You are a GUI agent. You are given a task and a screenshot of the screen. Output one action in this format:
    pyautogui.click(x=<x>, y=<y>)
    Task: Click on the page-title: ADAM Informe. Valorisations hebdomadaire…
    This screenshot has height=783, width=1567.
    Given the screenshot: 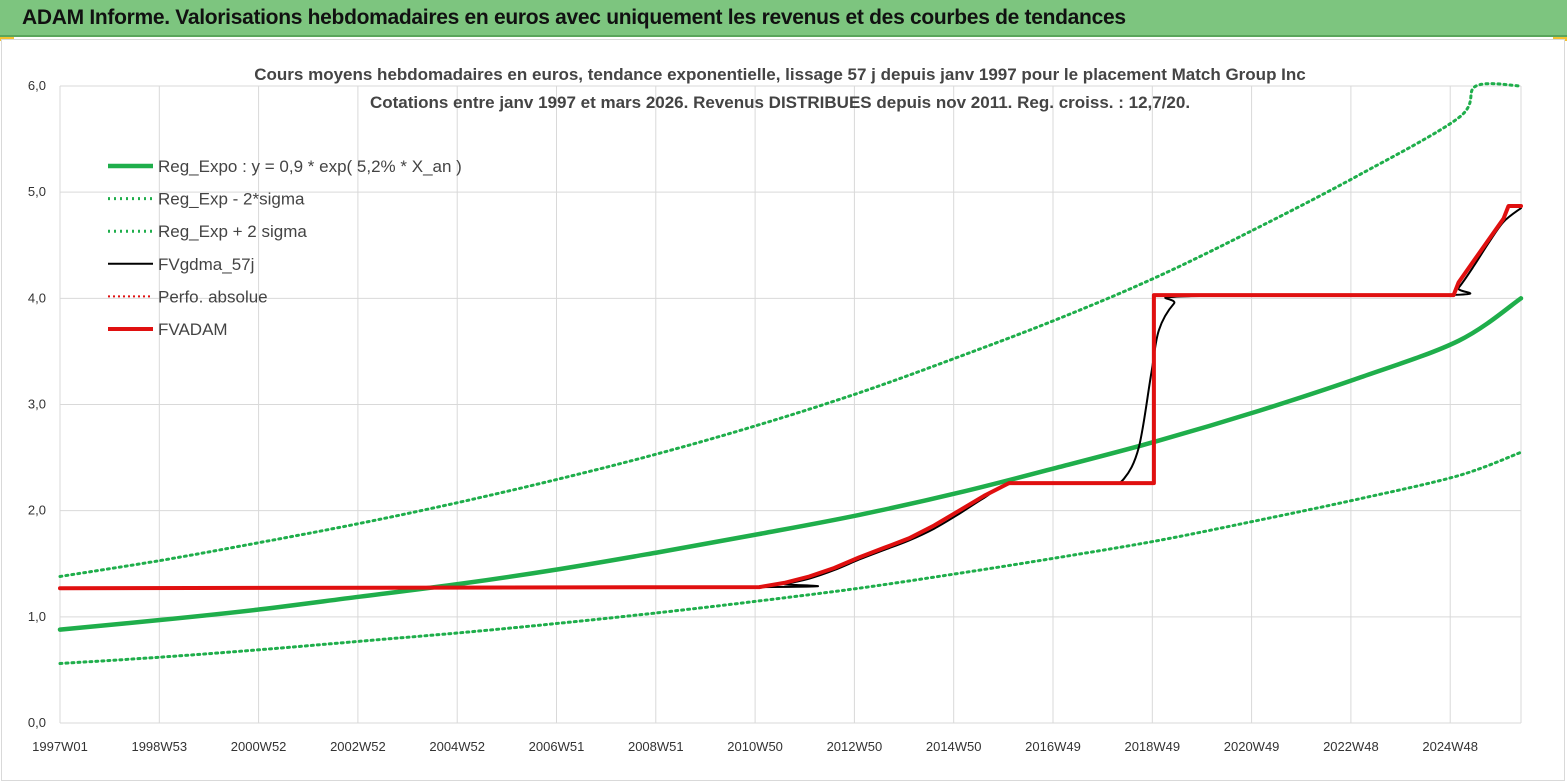 What is the action you would take?
    pyautogui.click(x=574, y=17)
    